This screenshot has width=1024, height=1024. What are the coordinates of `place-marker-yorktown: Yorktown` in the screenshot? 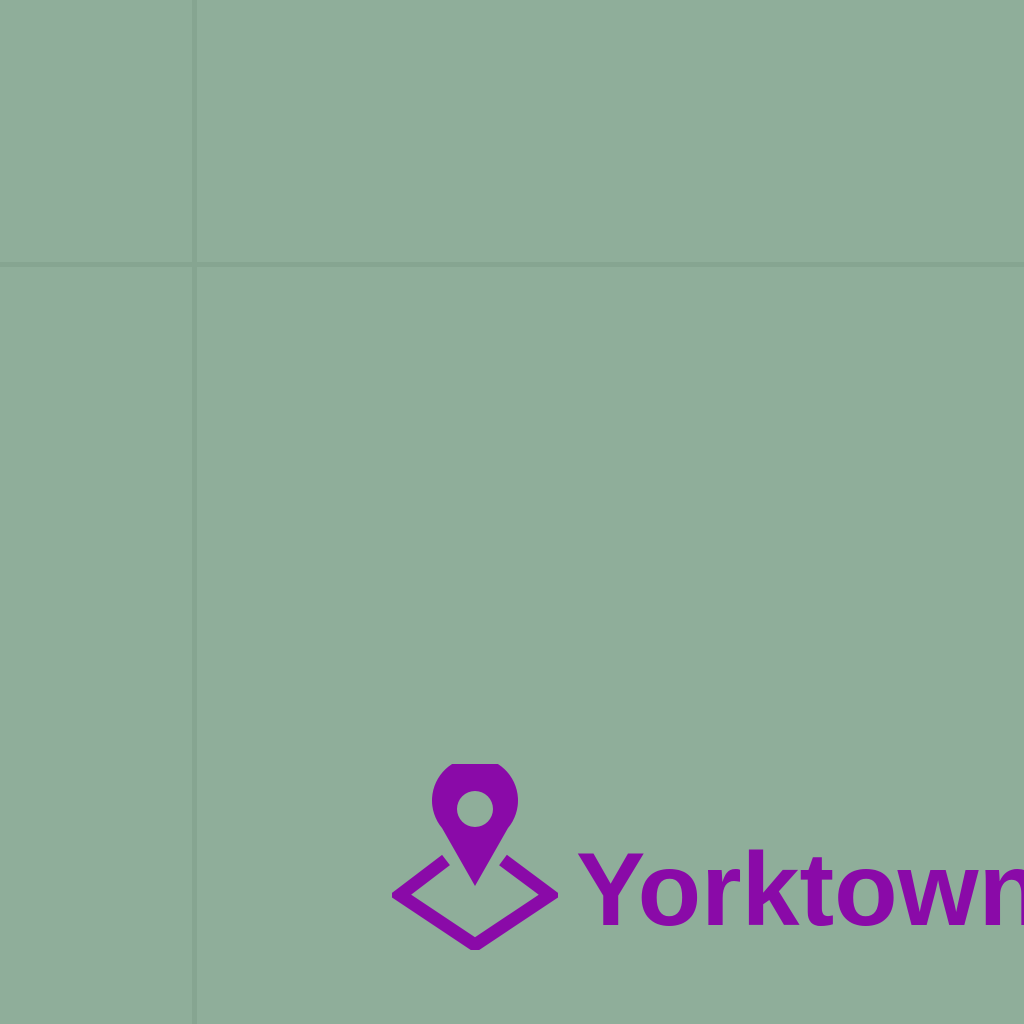 It's located at (708, 859).